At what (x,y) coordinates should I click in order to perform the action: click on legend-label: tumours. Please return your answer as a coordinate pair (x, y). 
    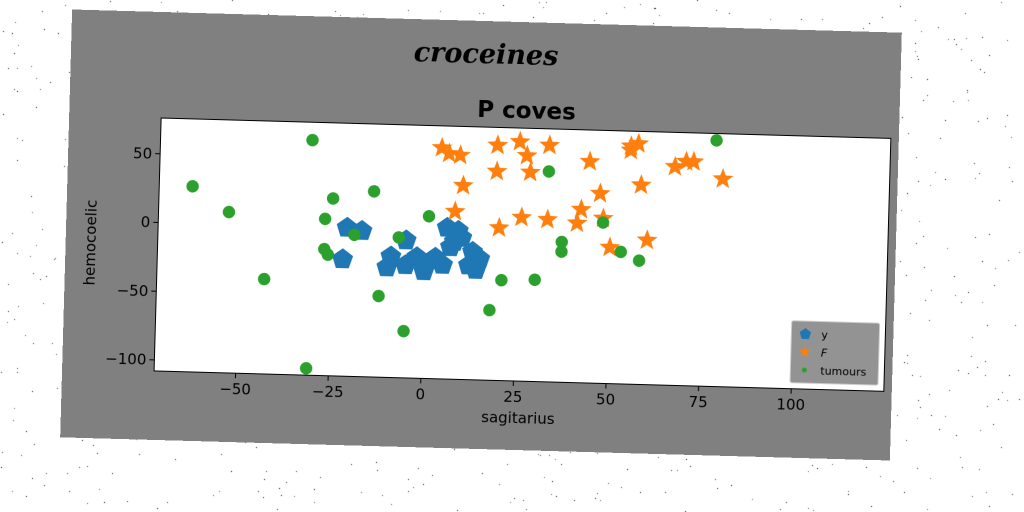
    Looking at the image, I should click on (843, 372).